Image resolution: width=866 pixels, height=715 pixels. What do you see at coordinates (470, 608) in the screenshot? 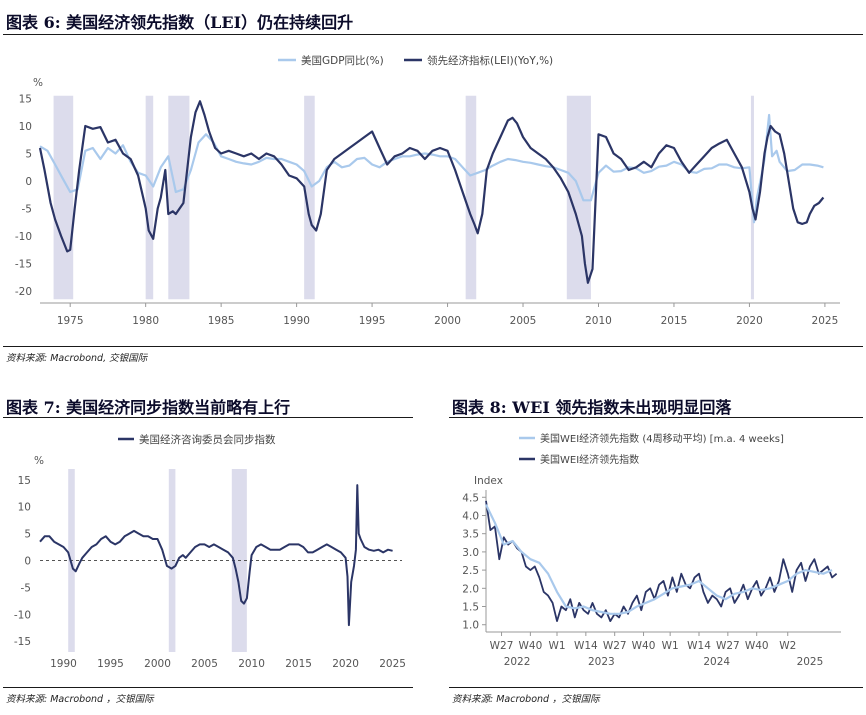
I see `y-tick-label: 1.5` at bounding box center [470, 608].